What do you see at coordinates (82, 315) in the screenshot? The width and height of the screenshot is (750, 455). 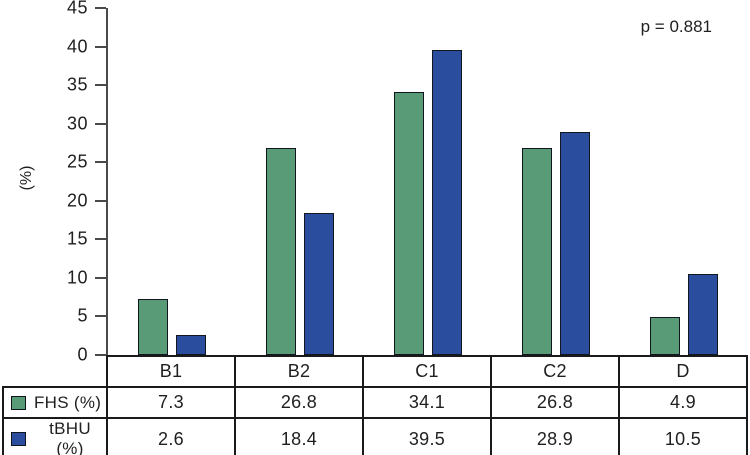 I see `y-axis-tick-label: 5` at bounding box center [82, 315].